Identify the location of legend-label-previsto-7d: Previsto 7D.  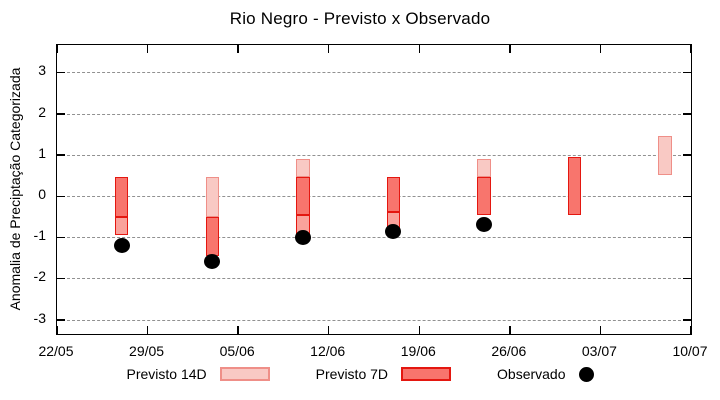
(352, 374).